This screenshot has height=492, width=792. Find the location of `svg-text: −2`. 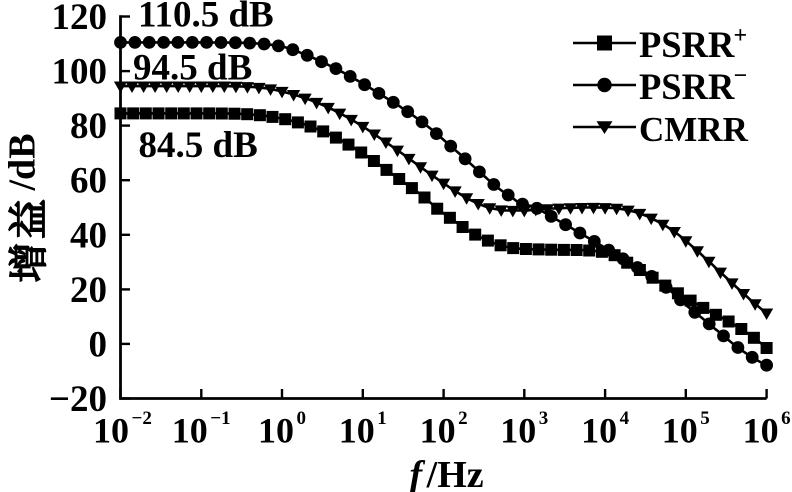

svg-text: −2 is located at coordinates (142, 418).